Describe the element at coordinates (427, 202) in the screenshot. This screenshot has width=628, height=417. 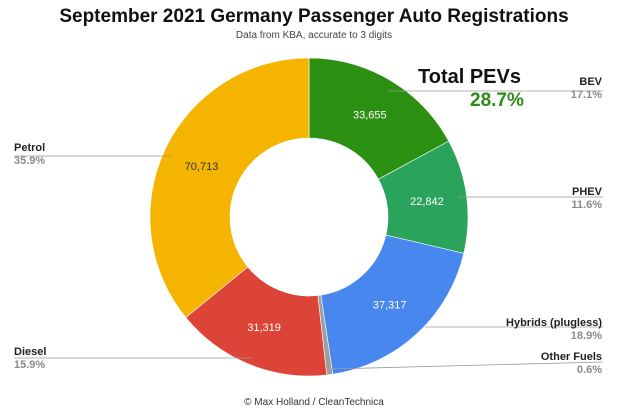
I see `value-label-phev: 22,842` at that location.